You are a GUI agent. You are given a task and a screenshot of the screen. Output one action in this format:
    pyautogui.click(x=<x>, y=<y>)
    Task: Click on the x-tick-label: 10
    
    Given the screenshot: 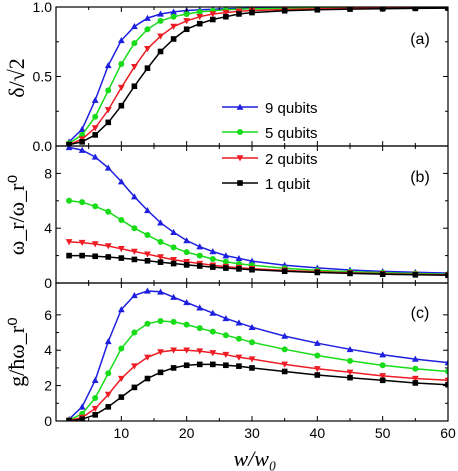 What is the action you would take?
    pyautogui.click(x=122, y=433)
    